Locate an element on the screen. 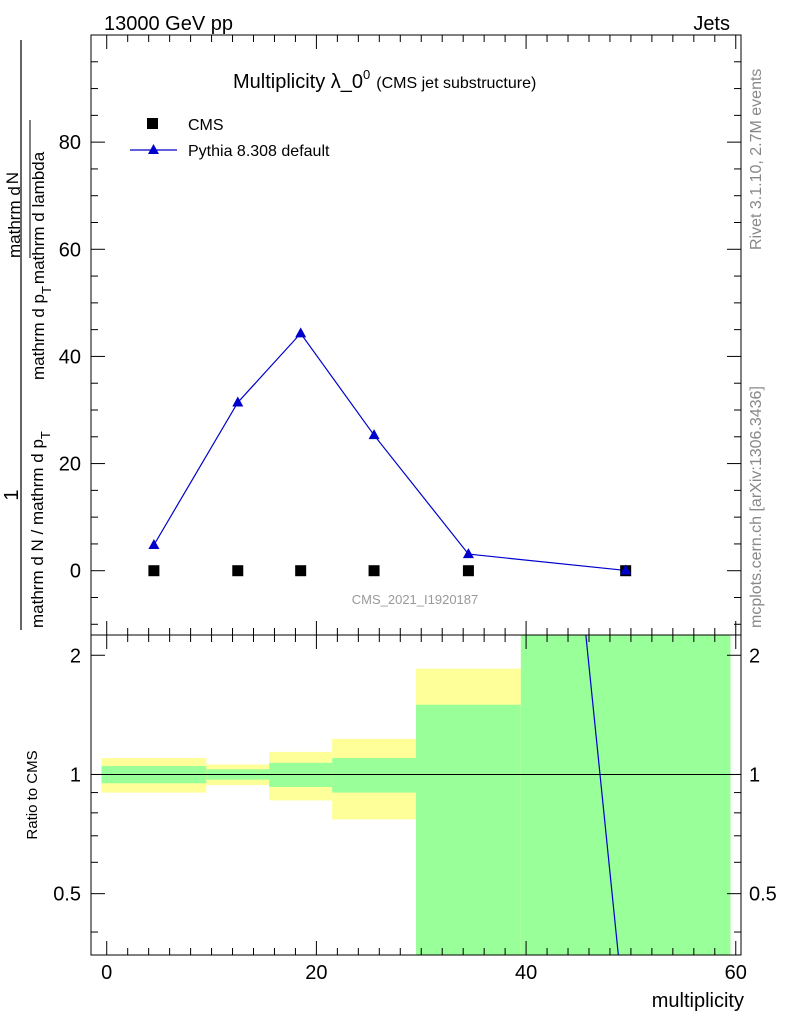  ylabel-denominator-text: mathrm d N / mathrm d pT is located at coordinates (40, 529).